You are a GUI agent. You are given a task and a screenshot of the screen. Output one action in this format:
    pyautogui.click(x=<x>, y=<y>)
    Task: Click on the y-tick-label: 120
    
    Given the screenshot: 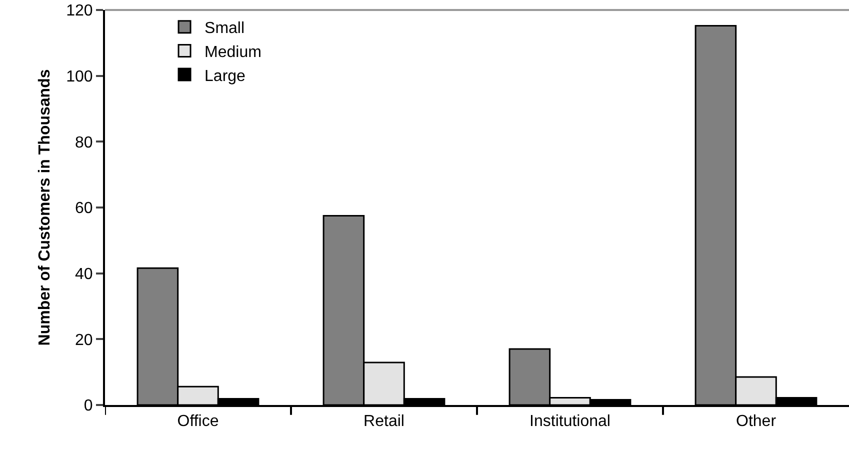 What is the action you would take?
    pyautogui.click(x=79, y=11)
    